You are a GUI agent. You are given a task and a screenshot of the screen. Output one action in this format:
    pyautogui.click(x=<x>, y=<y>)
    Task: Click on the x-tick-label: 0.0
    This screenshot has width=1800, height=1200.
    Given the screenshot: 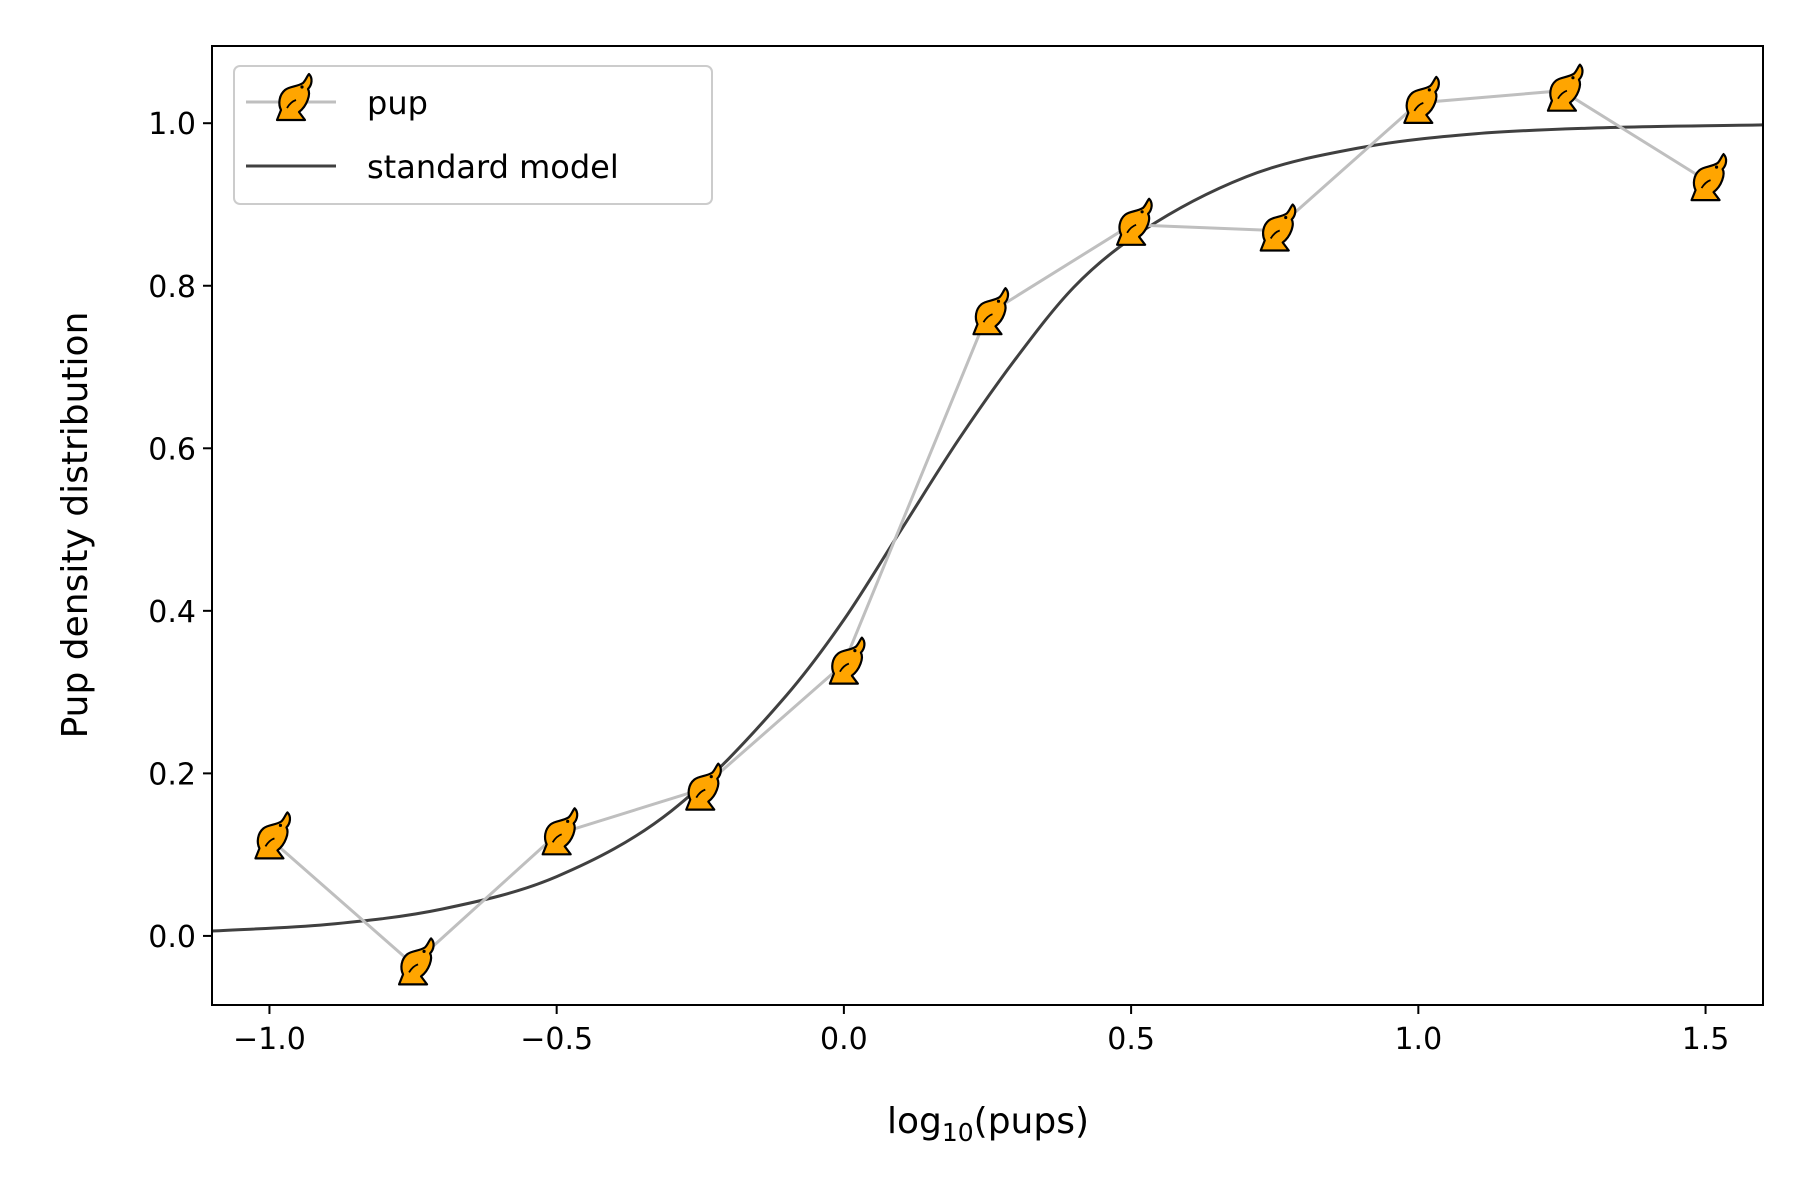 What is the action you would take?
    pyautogui.click(x=844, y=1039)
    